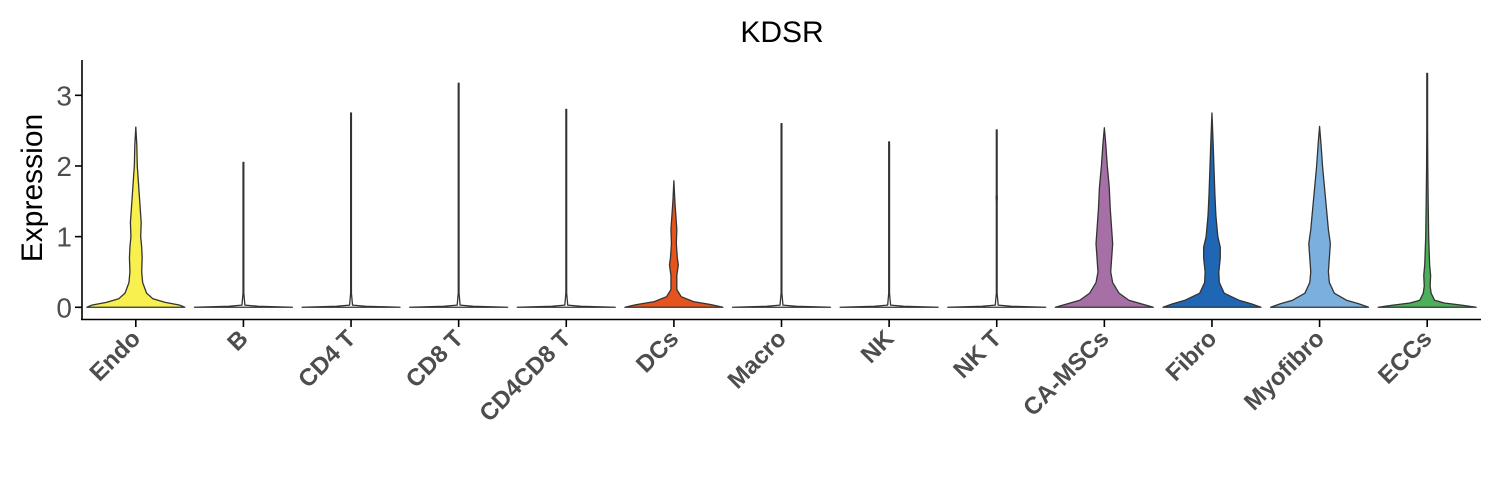  I want to click on x-tick-label: B, so click(237, 340).